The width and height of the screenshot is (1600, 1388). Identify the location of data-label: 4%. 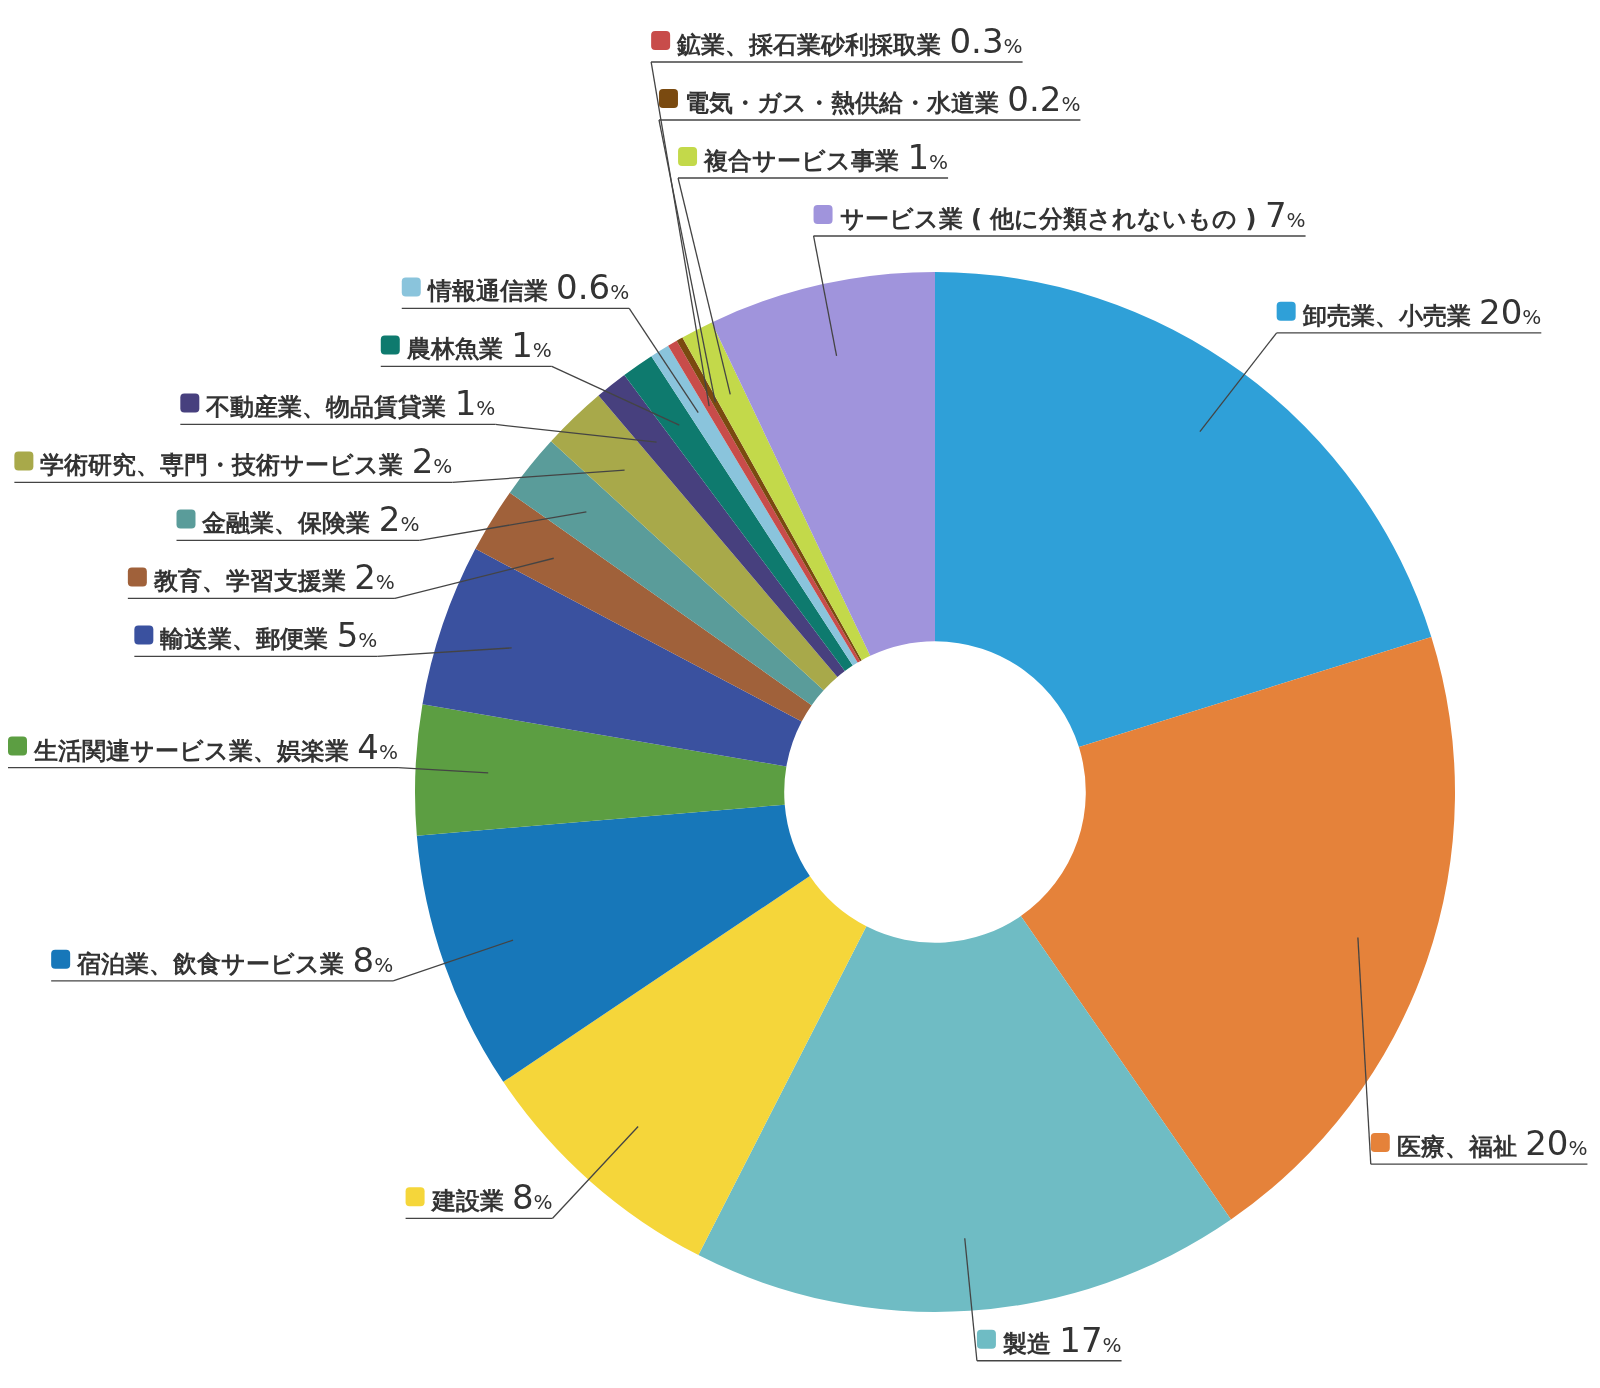
(378, 746).